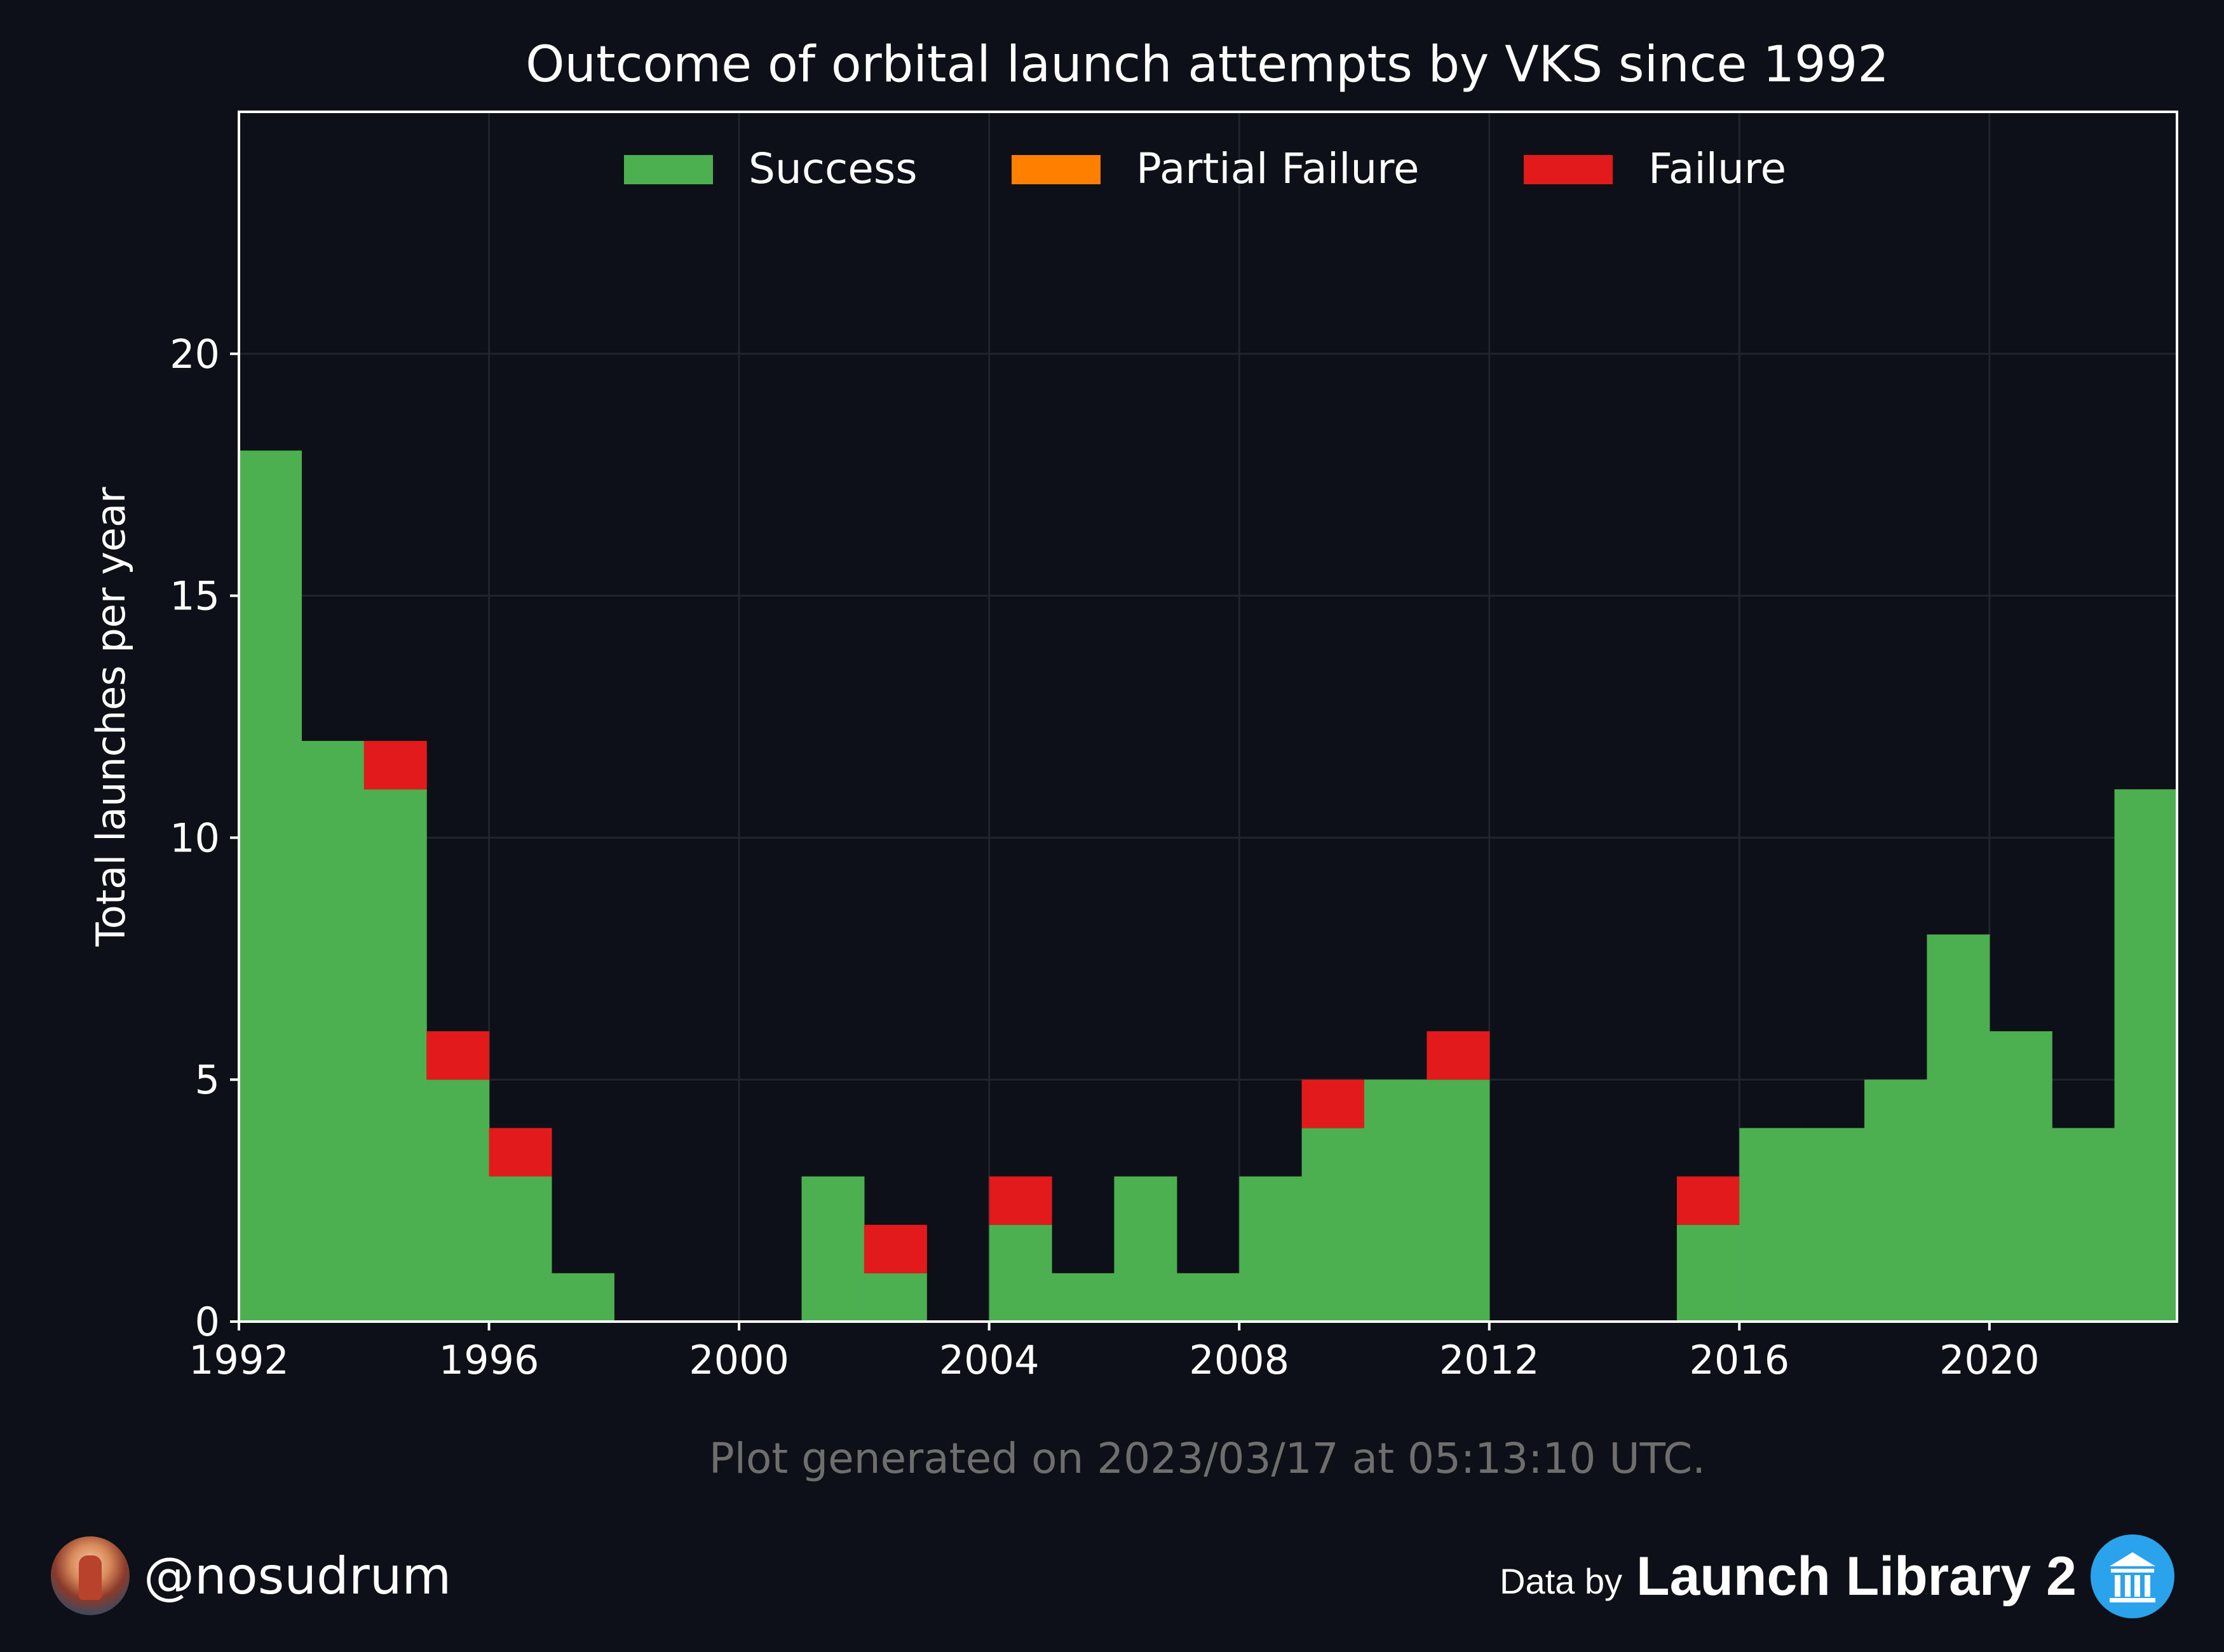 This screenshot has height=1652, width=2224. What do you see at coordinates (2132, 1576) in the screenshot?
I see `library-icon` at bounding box center [2132, 1576].